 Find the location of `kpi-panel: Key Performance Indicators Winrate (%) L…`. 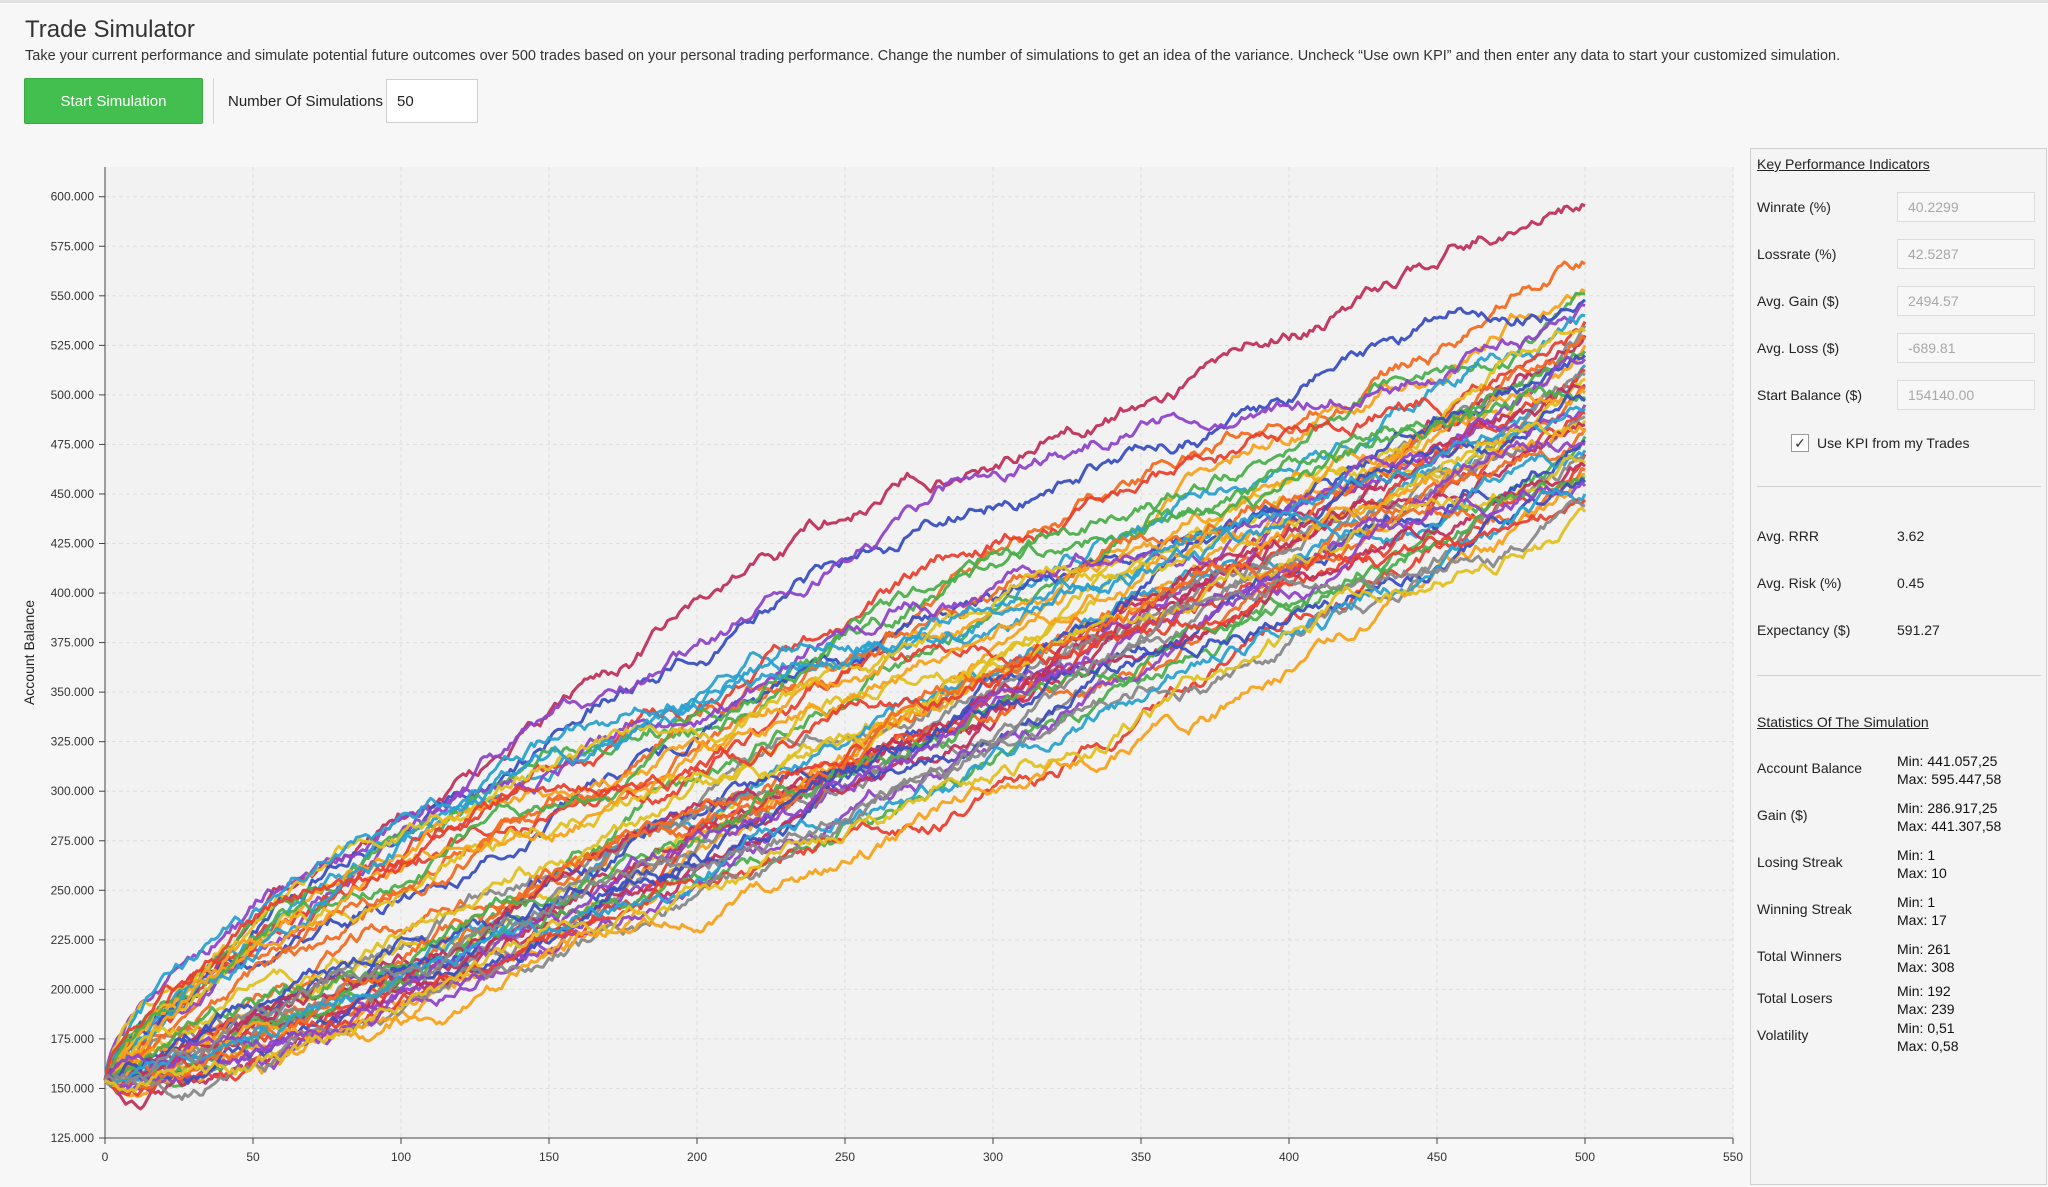

kpi-panel: Key Performance Indicators Winrate (%) L… is located at coordinates (1898, 666).